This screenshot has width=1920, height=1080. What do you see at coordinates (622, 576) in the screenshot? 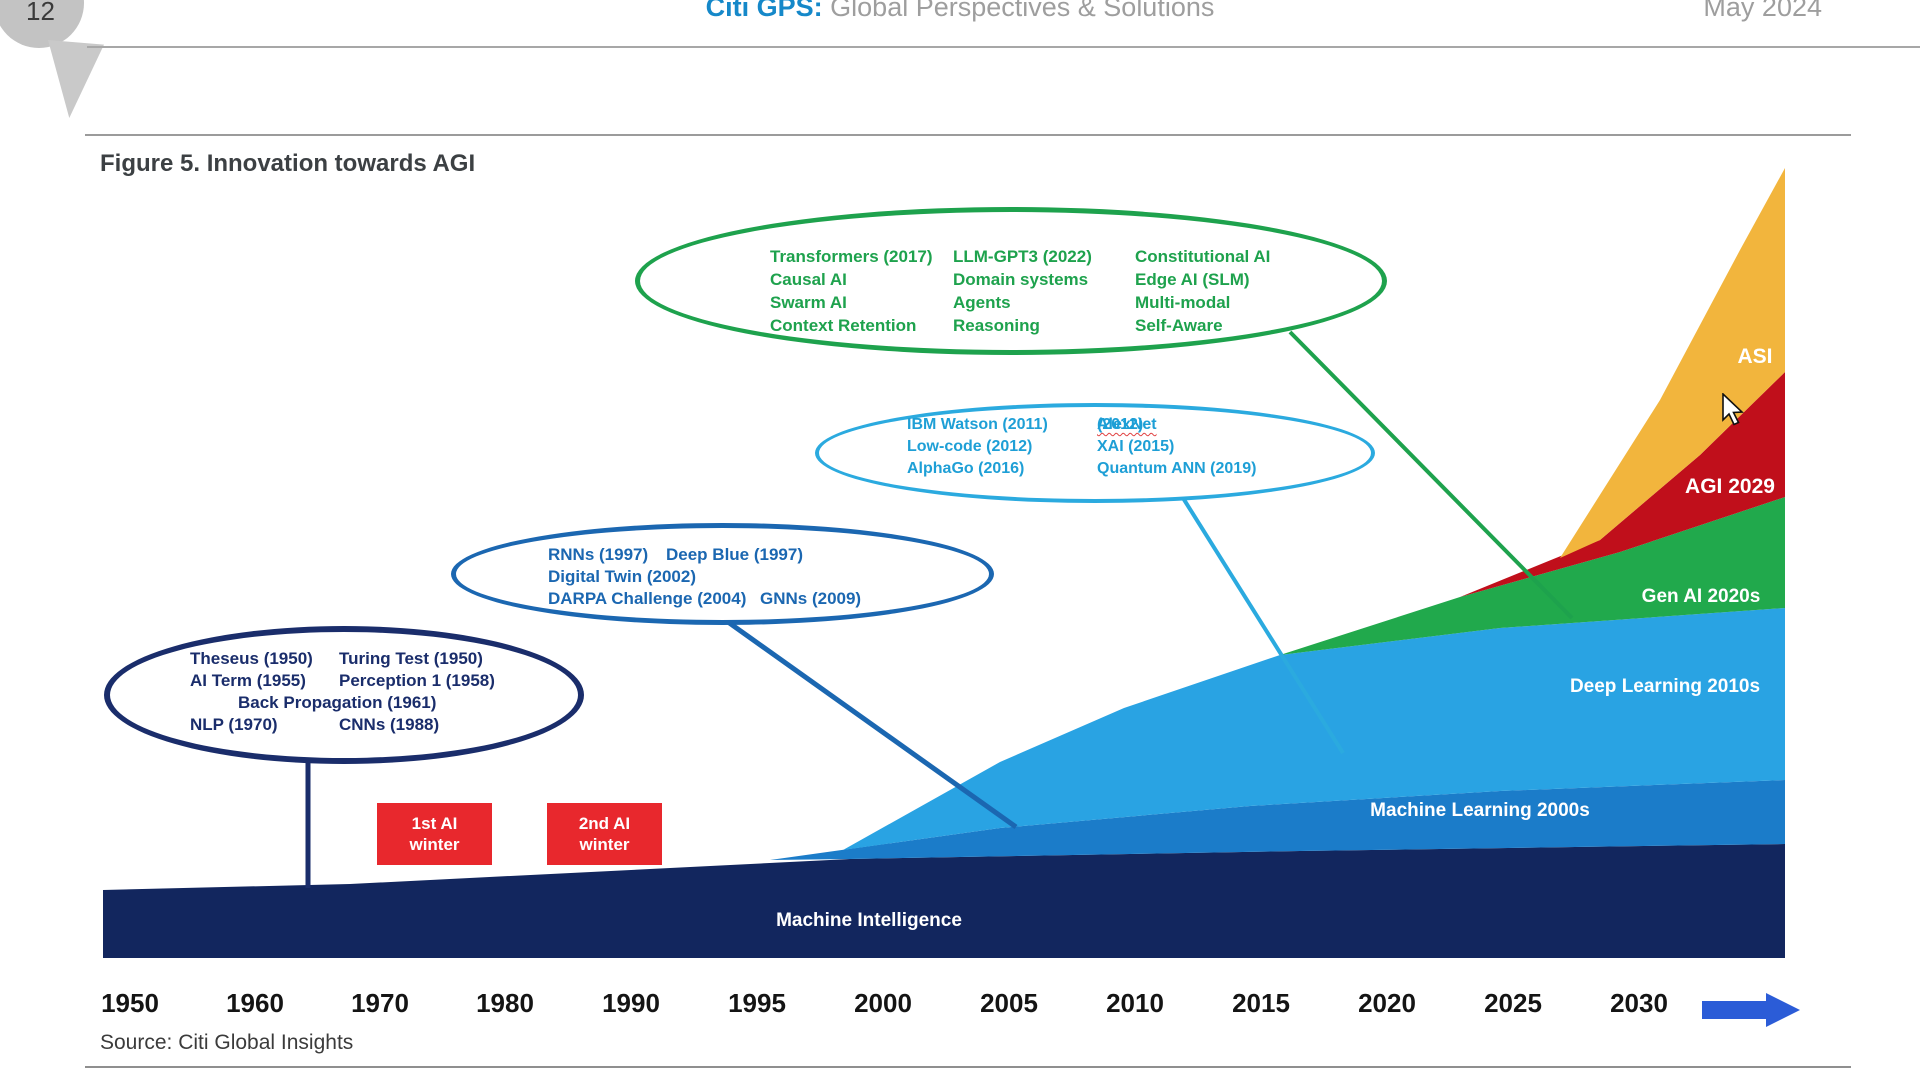
I see `milestone-digital-twin: Digital Twin (2002)` at bounding box center [622, 576].